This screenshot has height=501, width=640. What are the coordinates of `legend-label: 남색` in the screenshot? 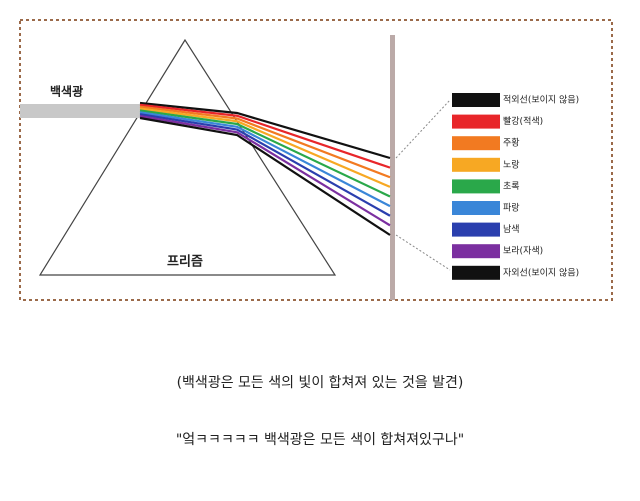 It's located at (511, 229).